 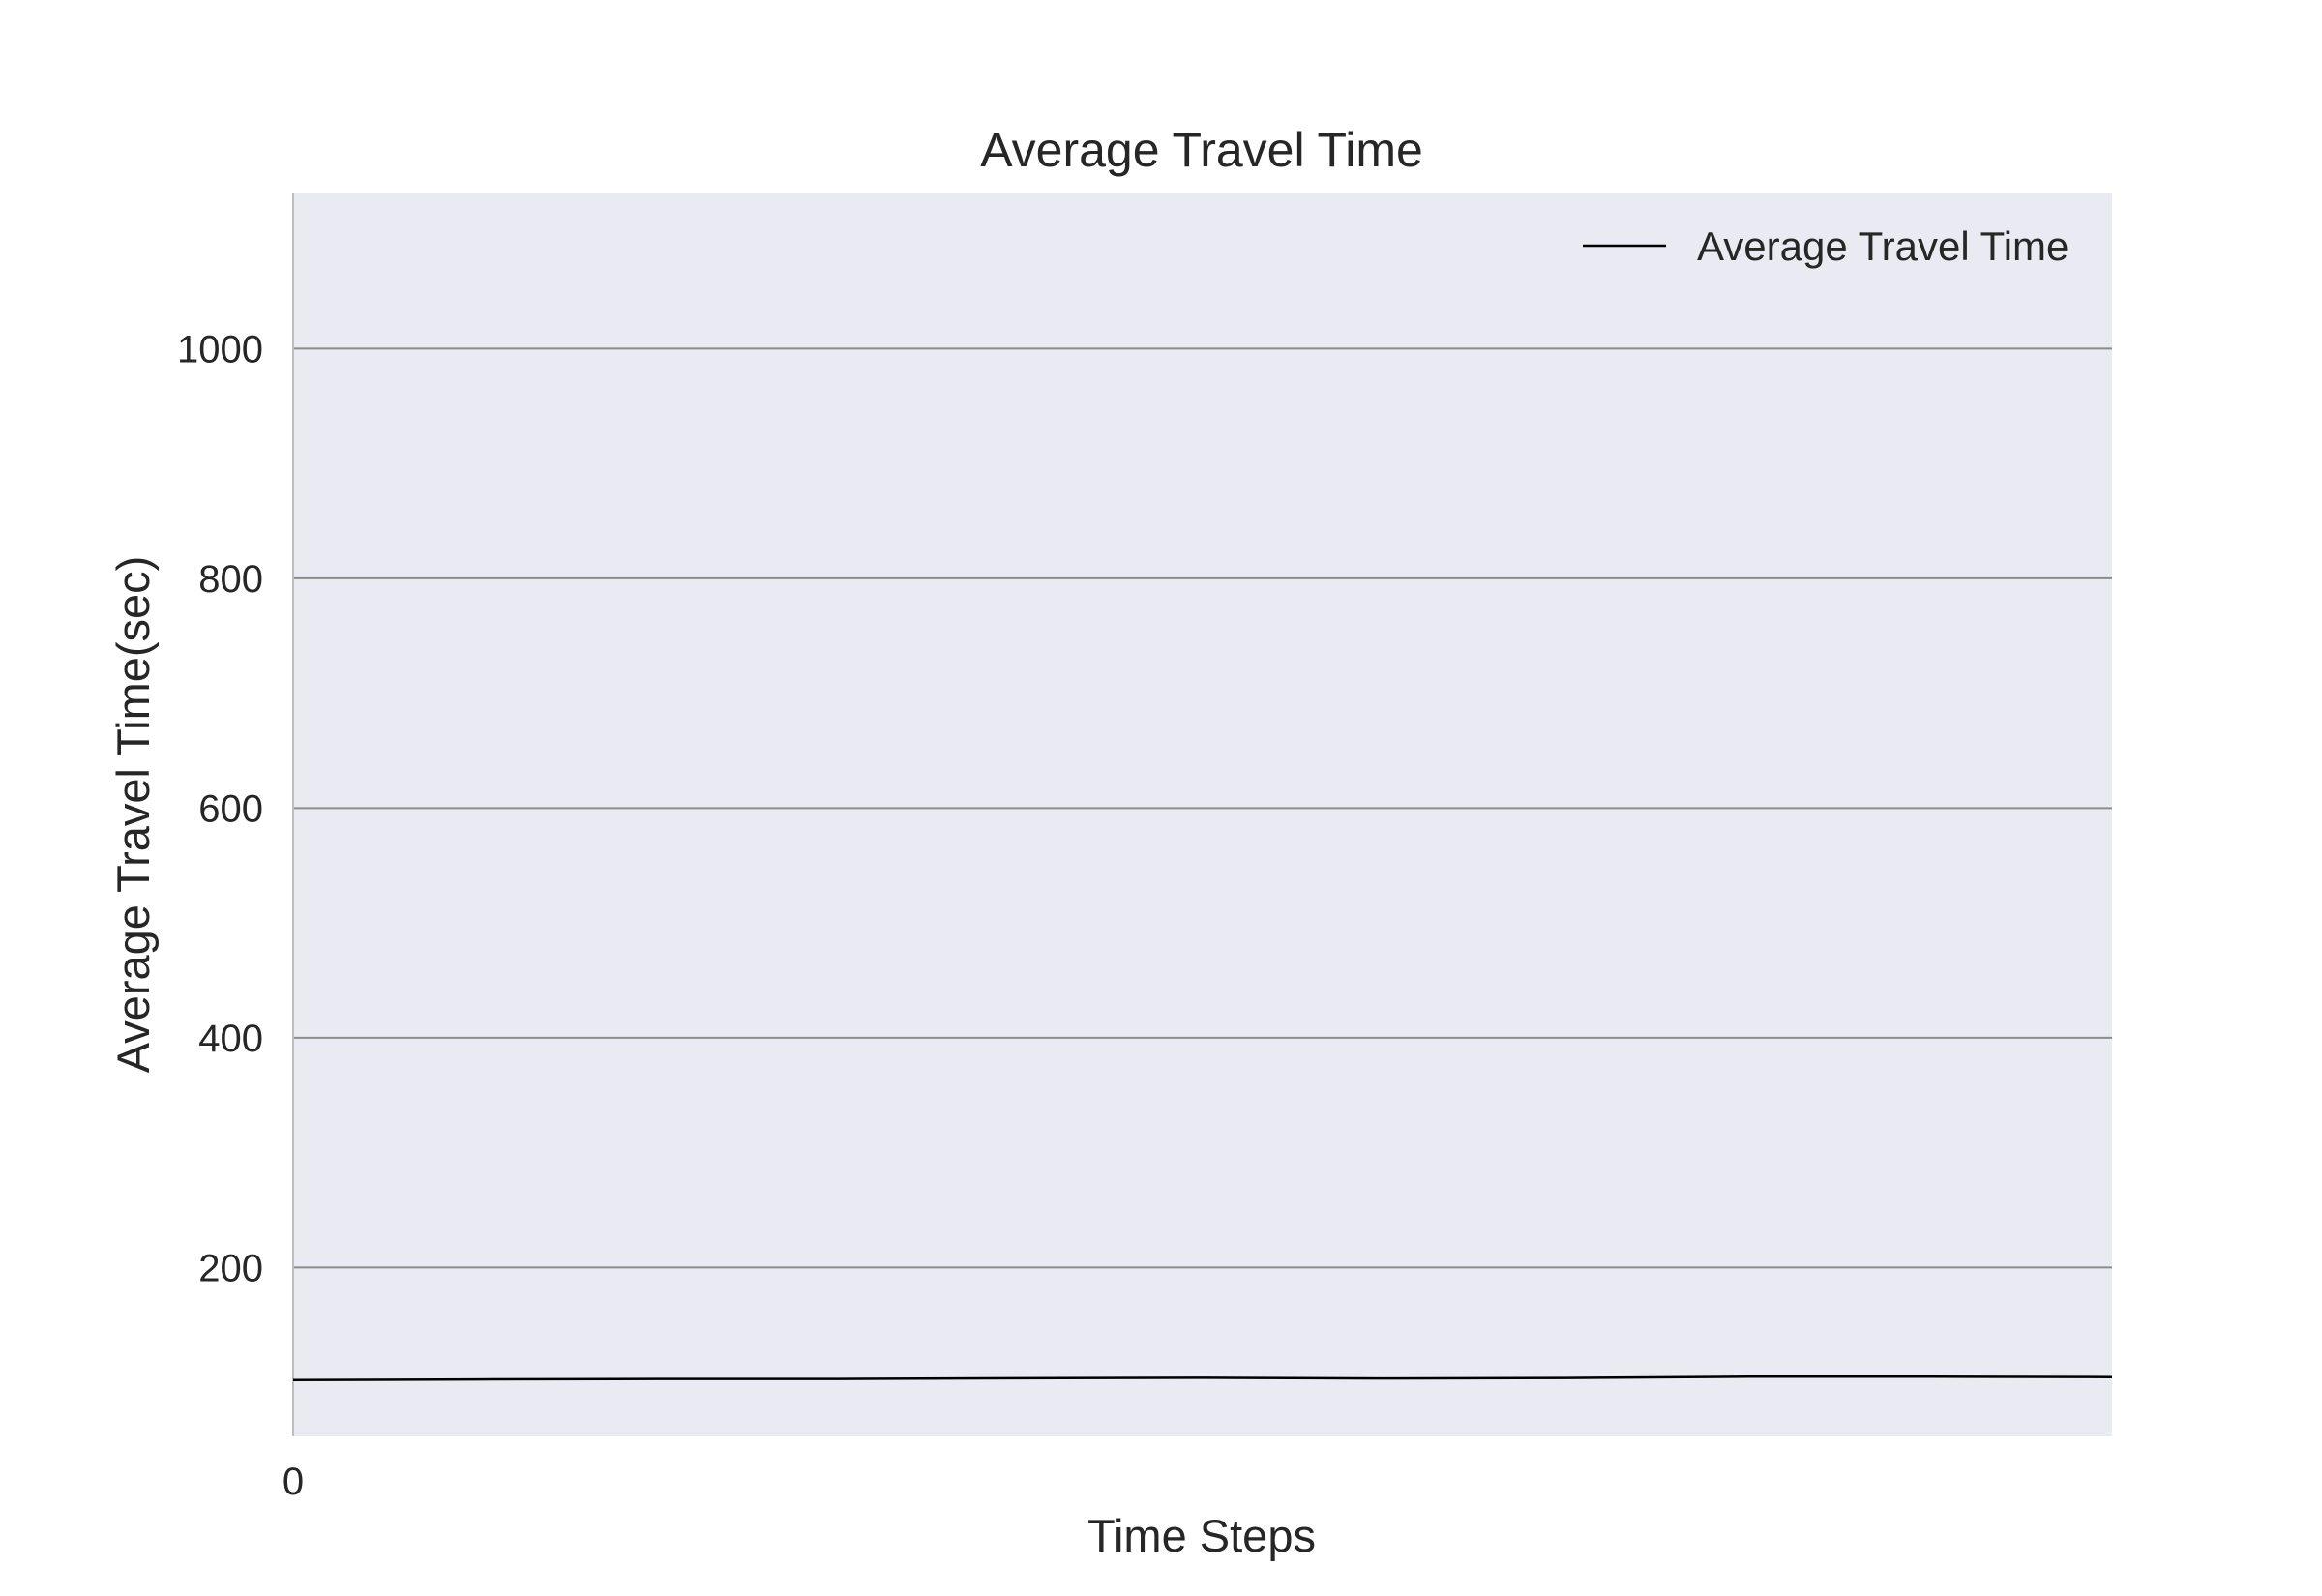 I want to click on series-line, so click(x=1202, y=1378).